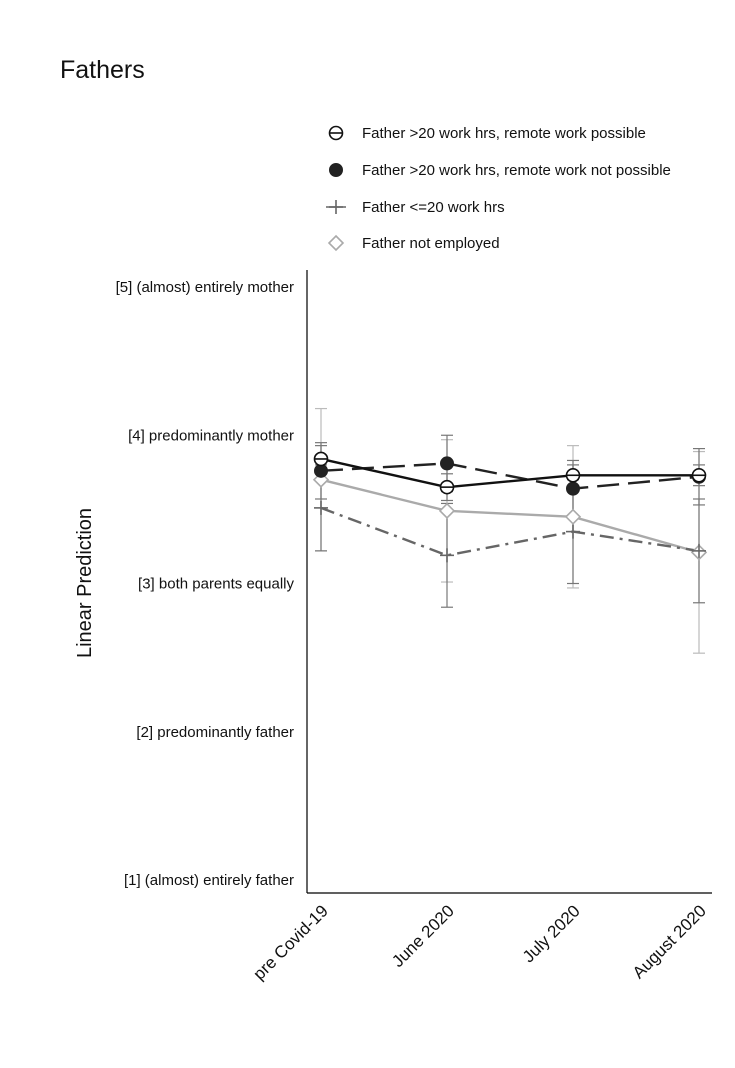  What do you see at coordinates (423, 936) in the screenshot?
I see `x-tick-label: June 2020` at bounding box center [423, 936].